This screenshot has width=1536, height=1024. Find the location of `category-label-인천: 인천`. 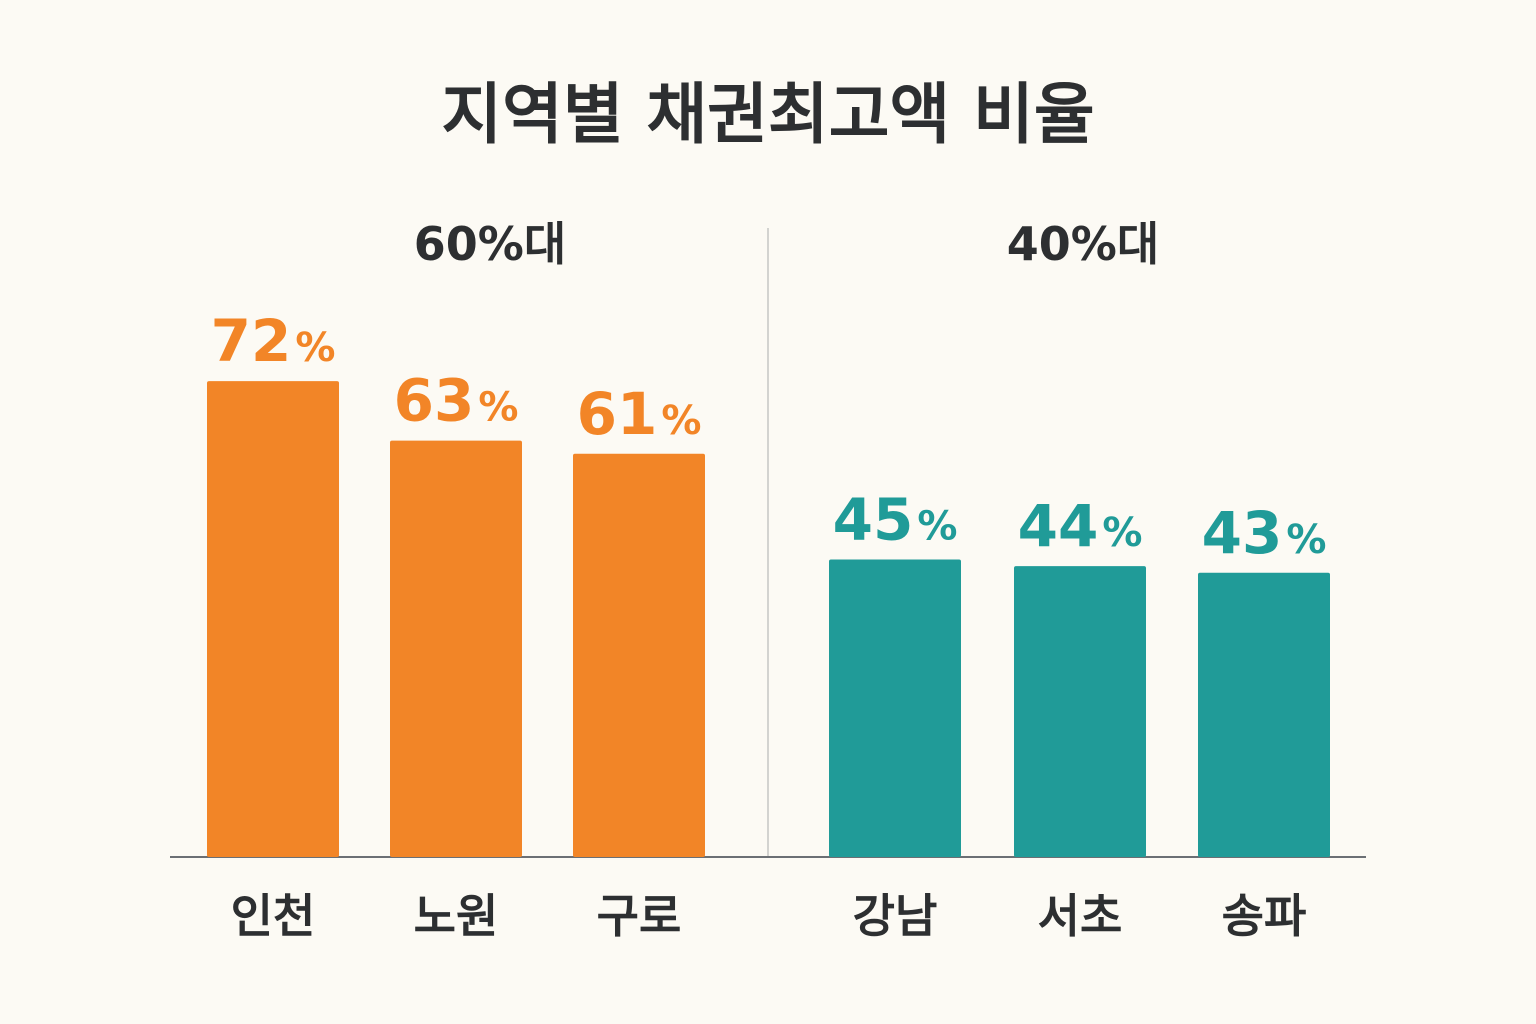

category-label-인천: 인천 is located at coordinates (273, 916).